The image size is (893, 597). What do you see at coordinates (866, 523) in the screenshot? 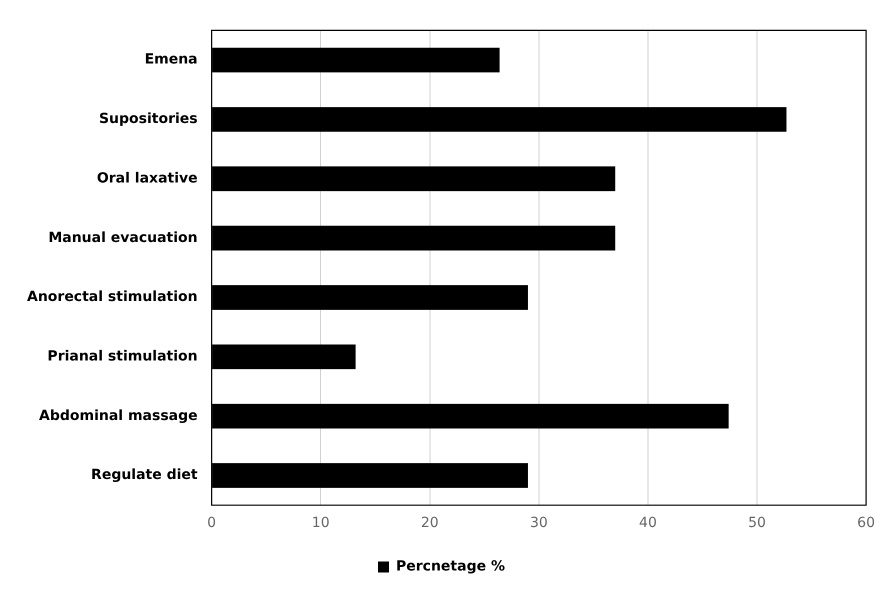
I see `x-tick-label: 60` at bounding box center [866, 523].